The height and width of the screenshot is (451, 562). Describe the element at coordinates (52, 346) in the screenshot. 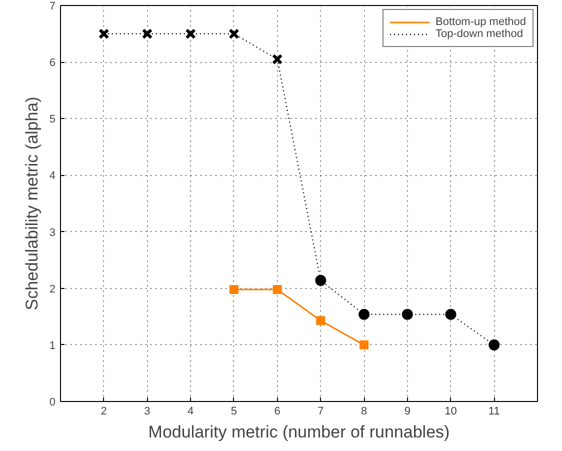

I see `y-tick-label: 1` at that location.